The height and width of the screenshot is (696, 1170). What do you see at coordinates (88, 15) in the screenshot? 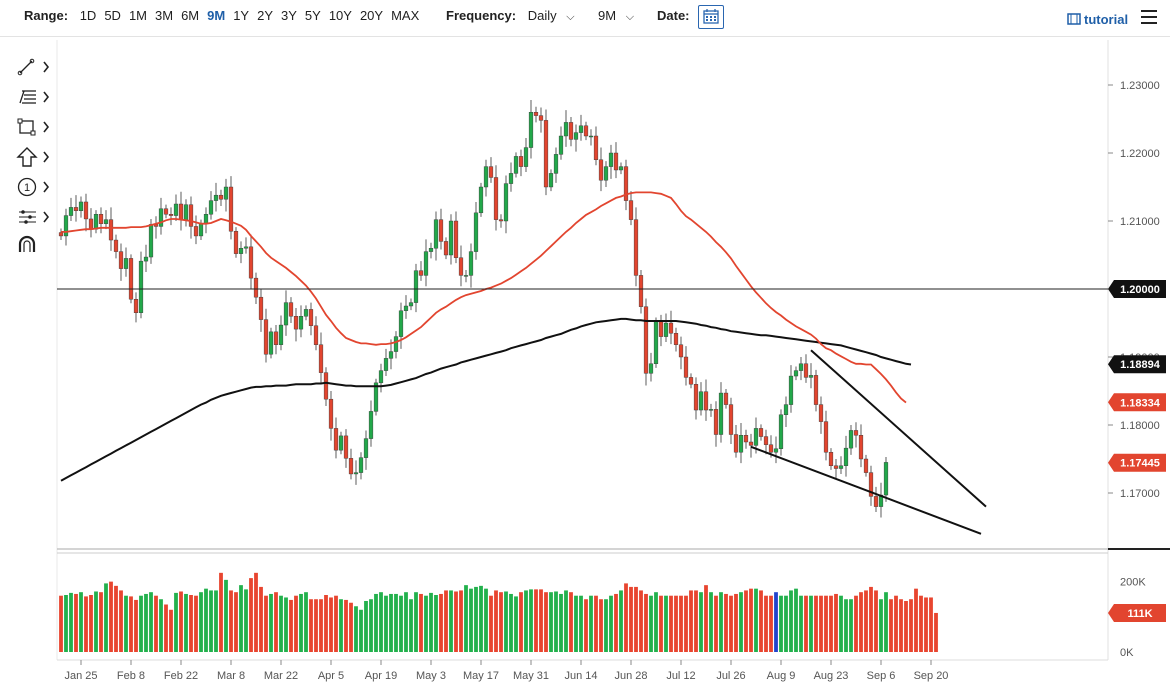
I see `range-button-1d: 1D` at bounding box center [88, 15].